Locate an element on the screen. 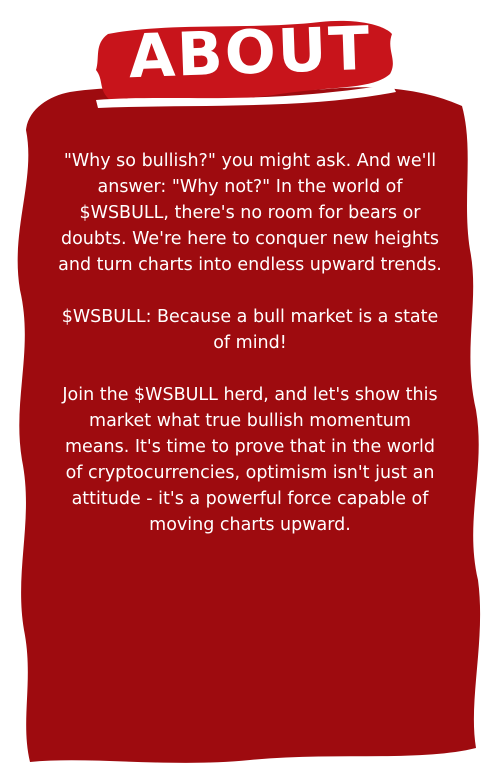  page-title: ABOUT is located at coordinates (250, 53).